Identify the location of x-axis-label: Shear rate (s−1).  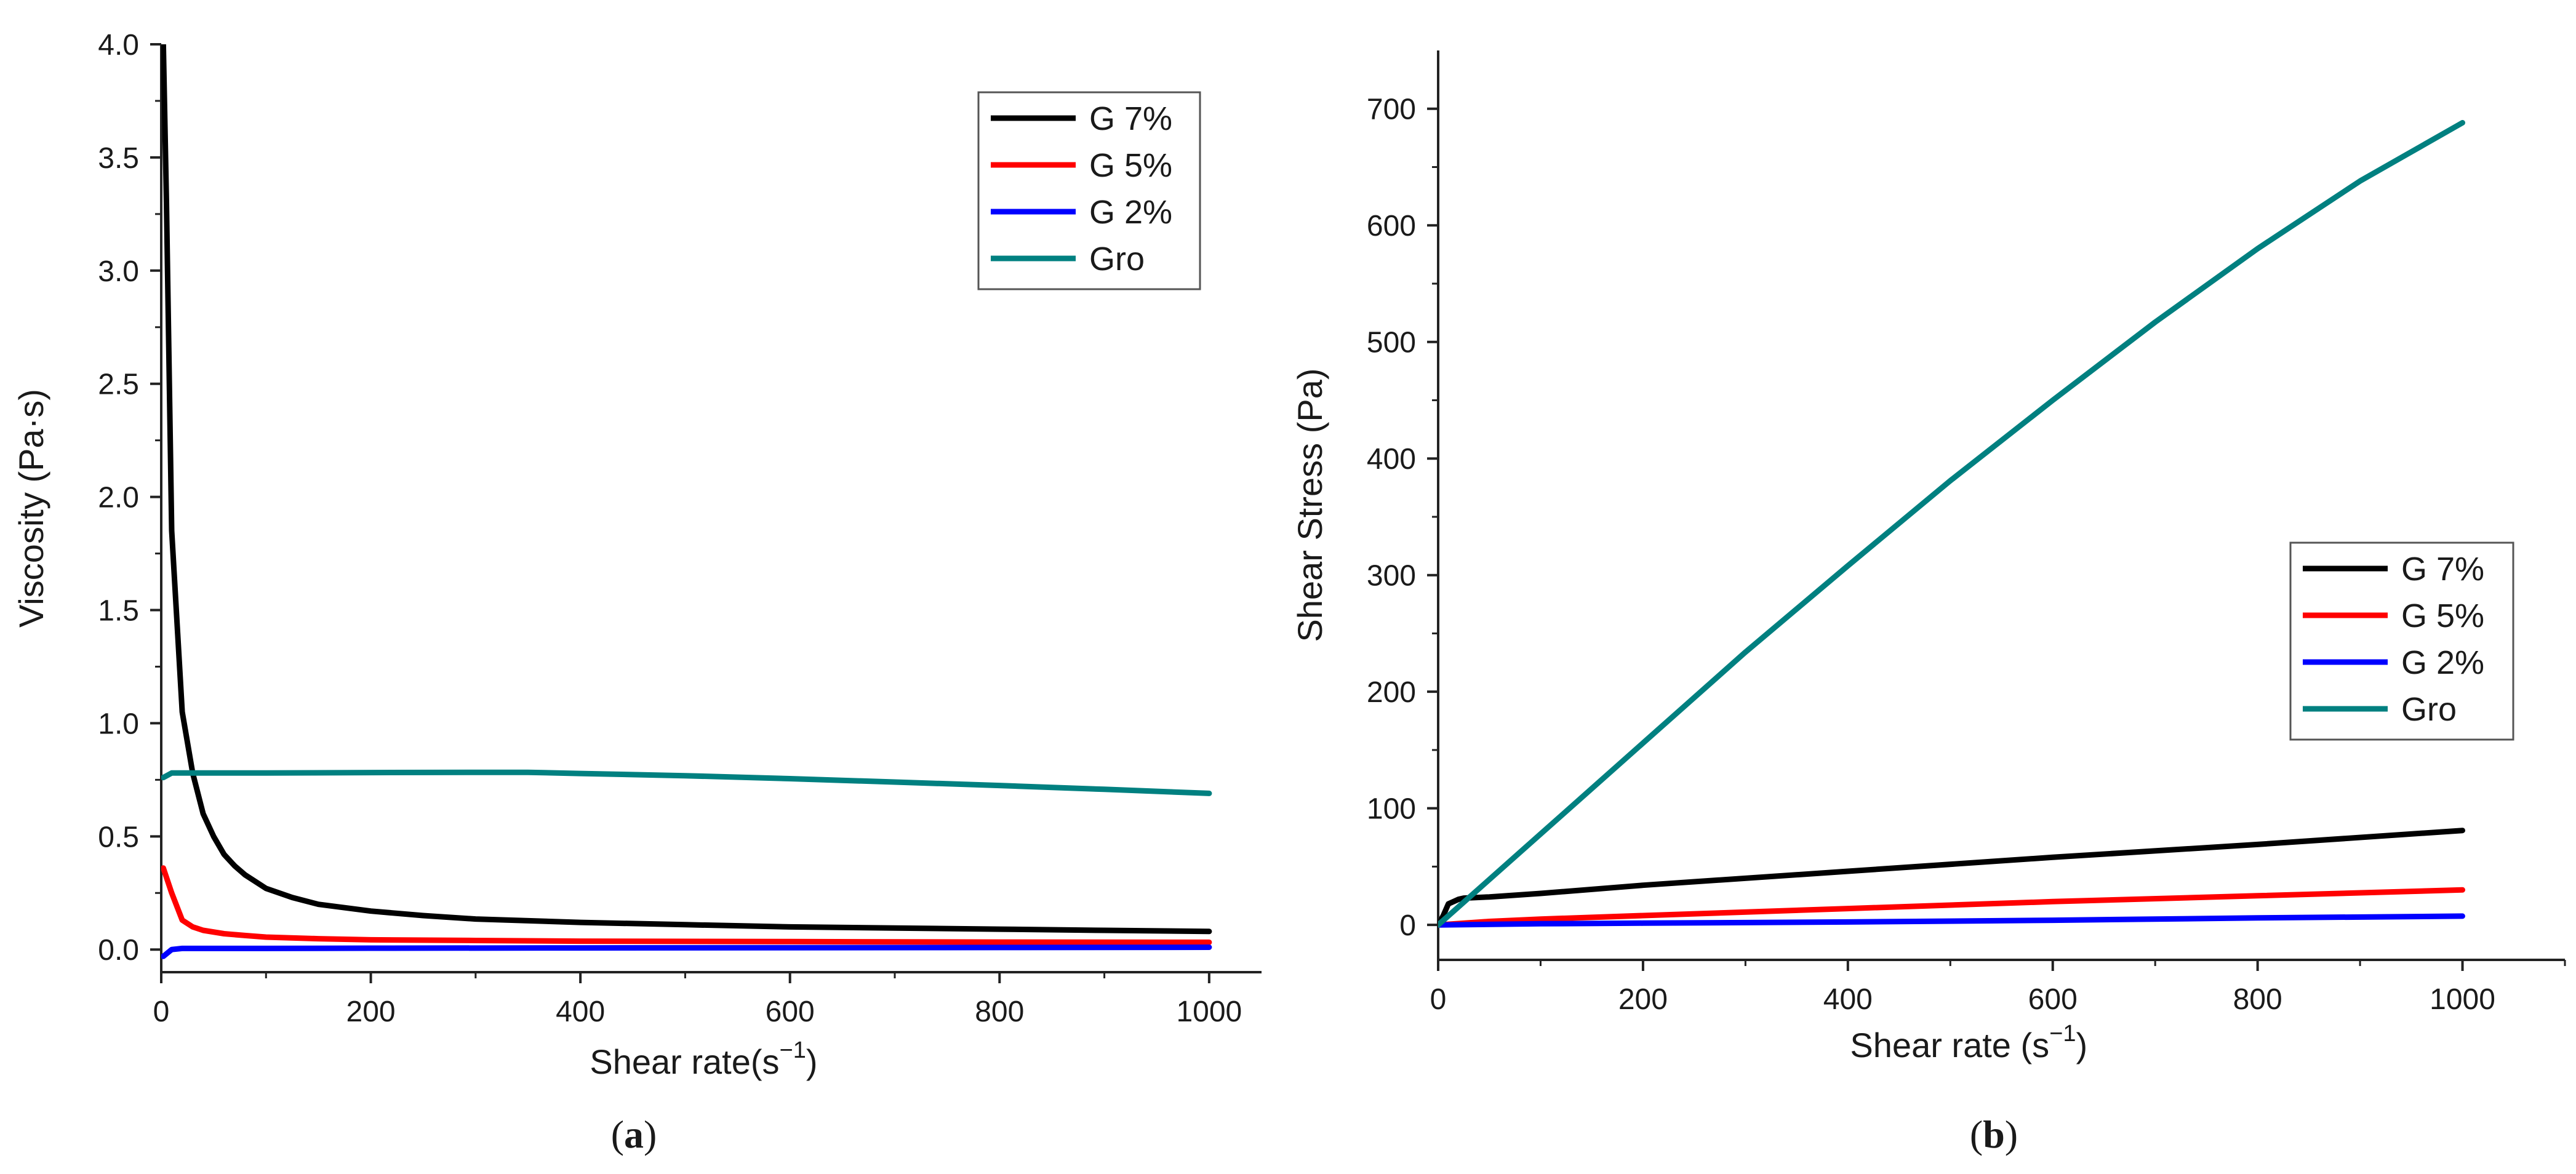
(1968, 1042).